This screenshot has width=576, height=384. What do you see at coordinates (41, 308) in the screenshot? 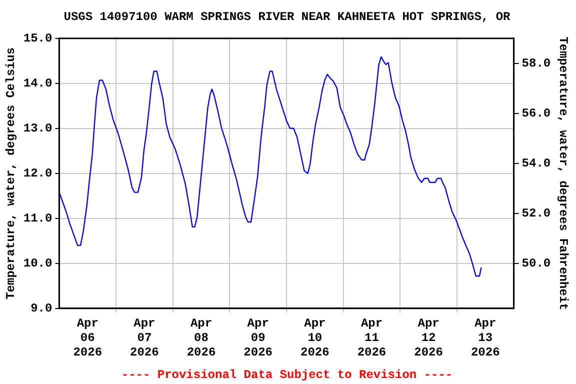
I see `y-tick-label: 9.0` at bounding box center [41, 308].